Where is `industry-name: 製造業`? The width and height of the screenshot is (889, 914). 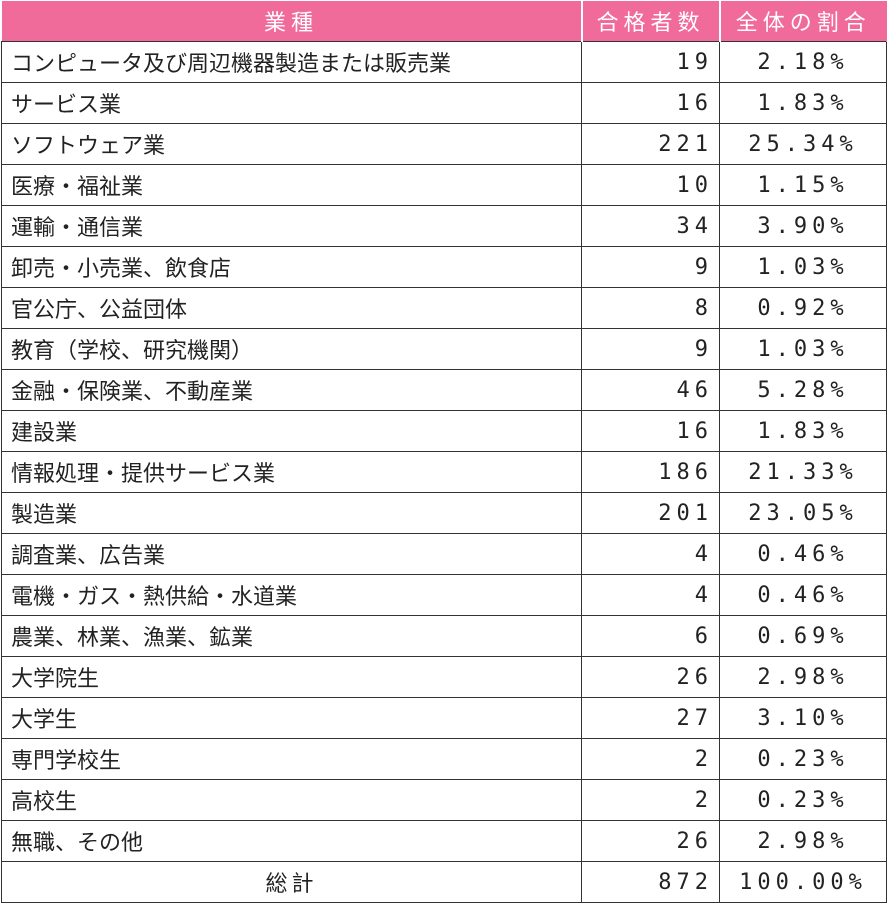
industry-name: 製造業 is located at coordinates (291, 513).